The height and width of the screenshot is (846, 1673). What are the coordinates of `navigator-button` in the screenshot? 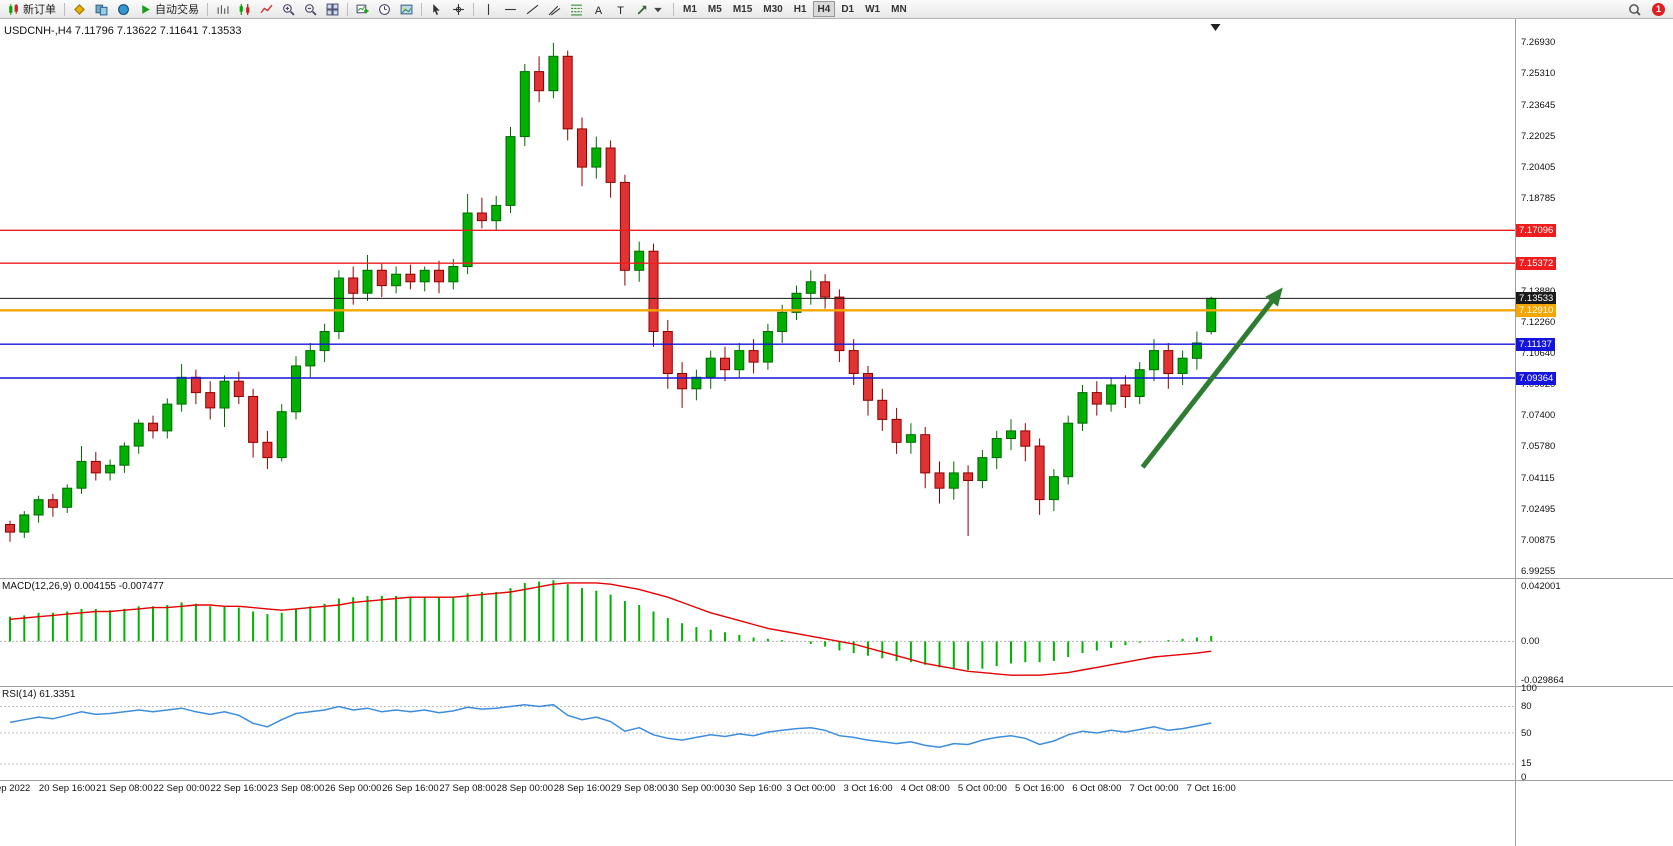 It's located at (123, 9).